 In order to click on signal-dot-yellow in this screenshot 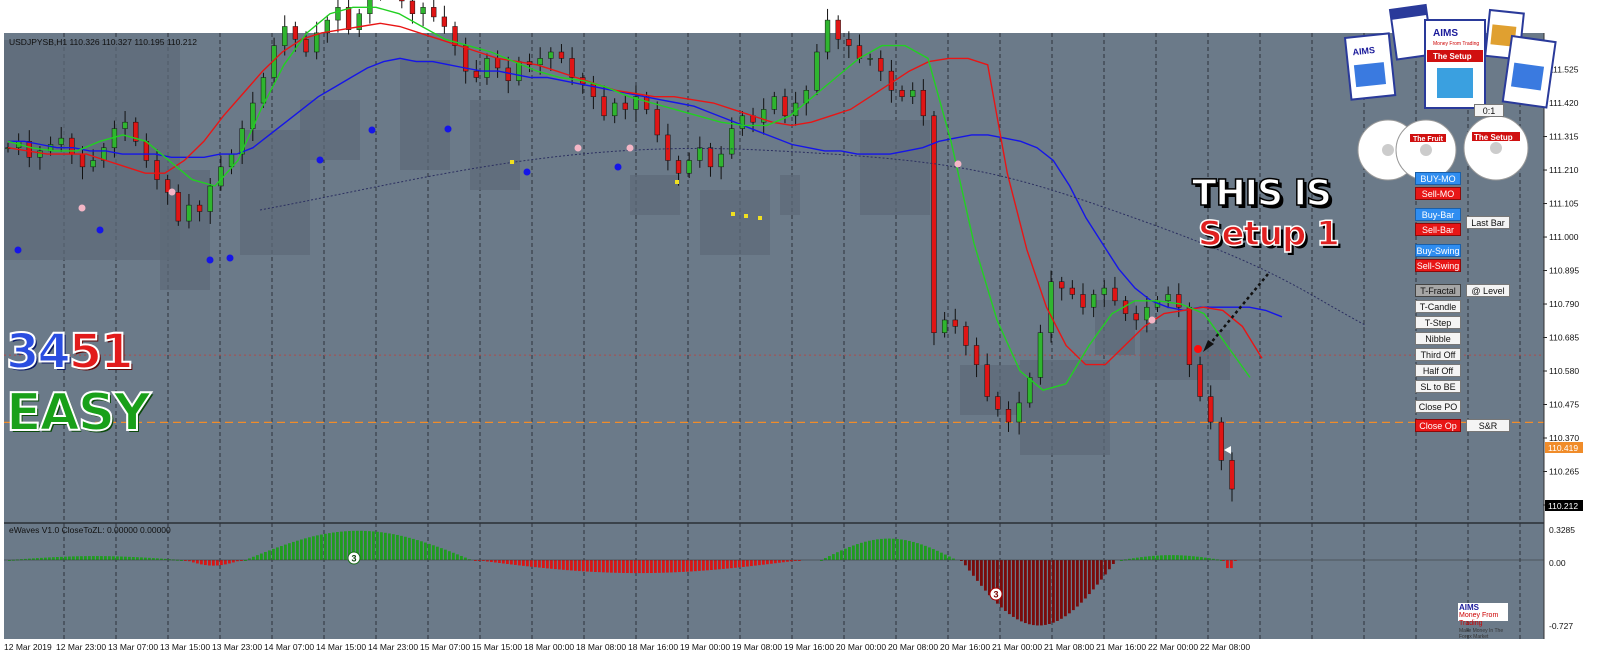, I will do `click(512, 162)`.